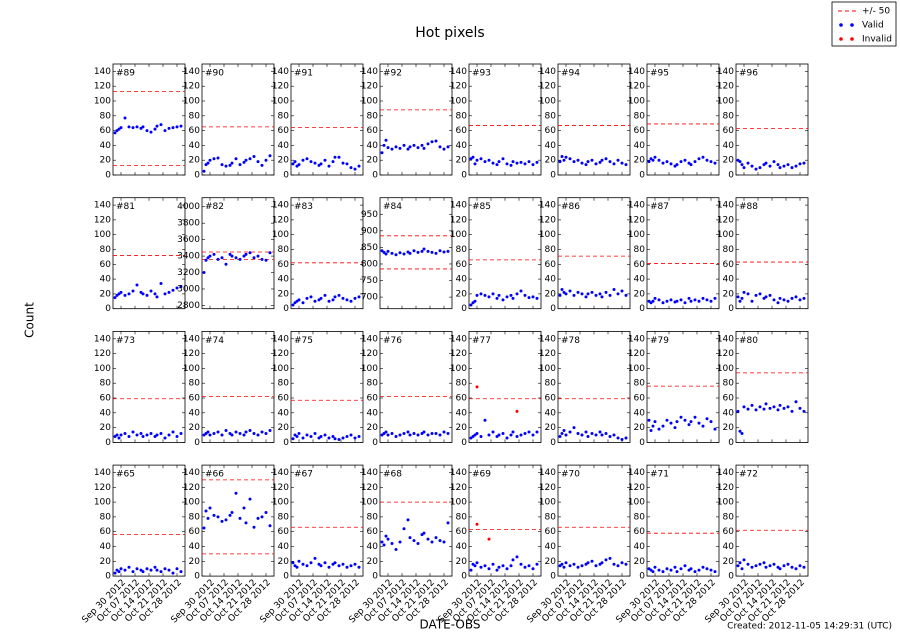 This screenshot has height=641, width=900. What do you see at coordinates (369, 264) in the screenshot?
I see `y-tick-label: 800` at bounding box center [369, 264].